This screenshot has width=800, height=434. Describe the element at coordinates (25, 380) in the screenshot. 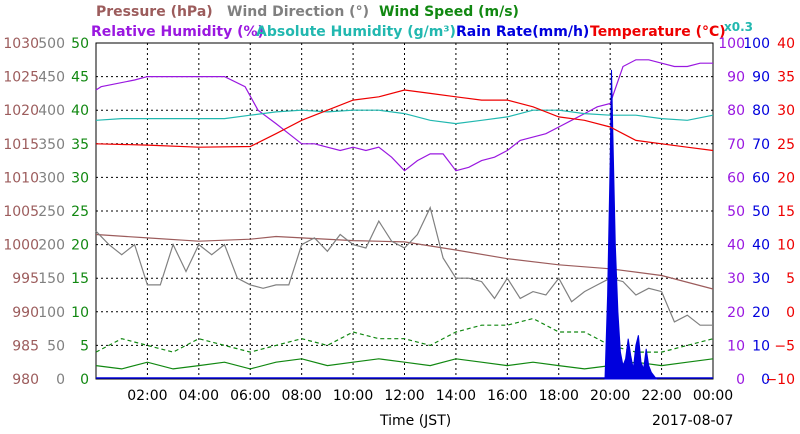

I see `y-tick-label: 980` at that location.